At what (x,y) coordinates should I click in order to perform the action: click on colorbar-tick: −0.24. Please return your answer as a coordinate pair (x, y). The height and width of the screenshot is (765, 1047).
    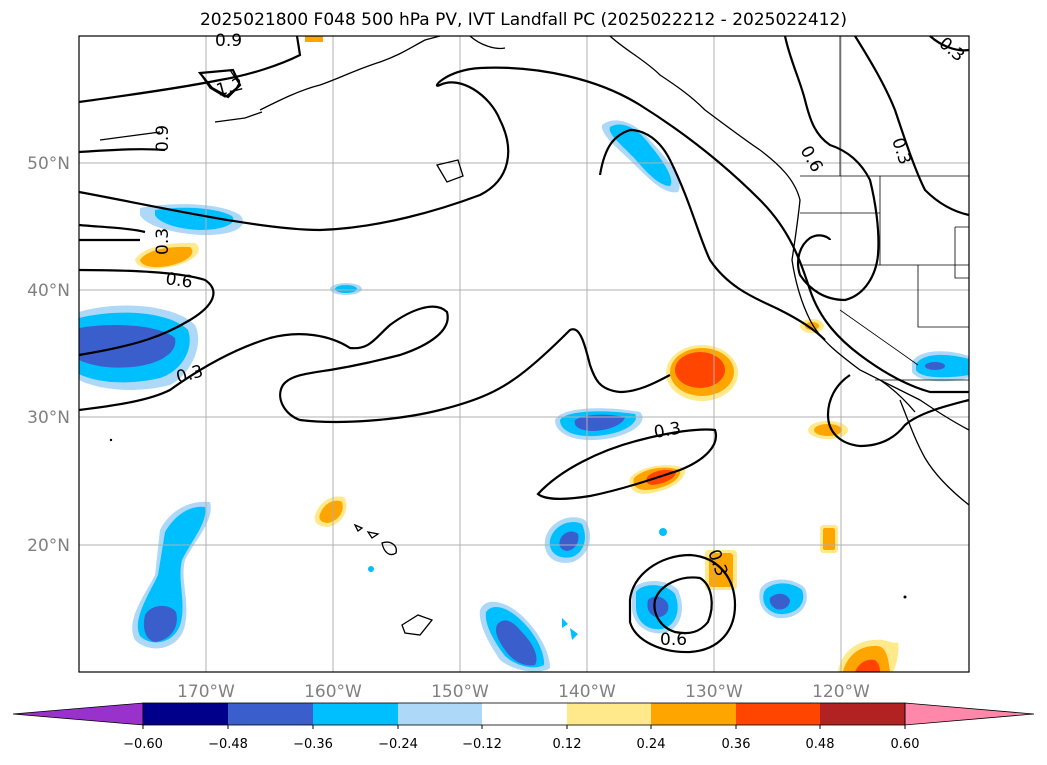
    Looking at the image, I should click on (398, 744).